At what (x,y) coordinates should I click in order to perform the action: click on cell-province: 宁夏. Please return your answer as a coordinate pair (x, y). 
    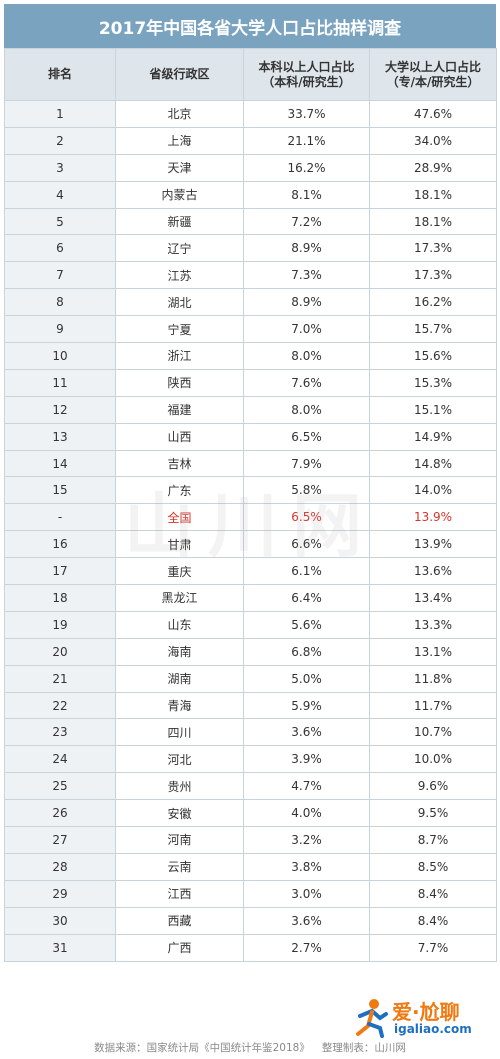
    Looking at the image, I should click on (179, 329).